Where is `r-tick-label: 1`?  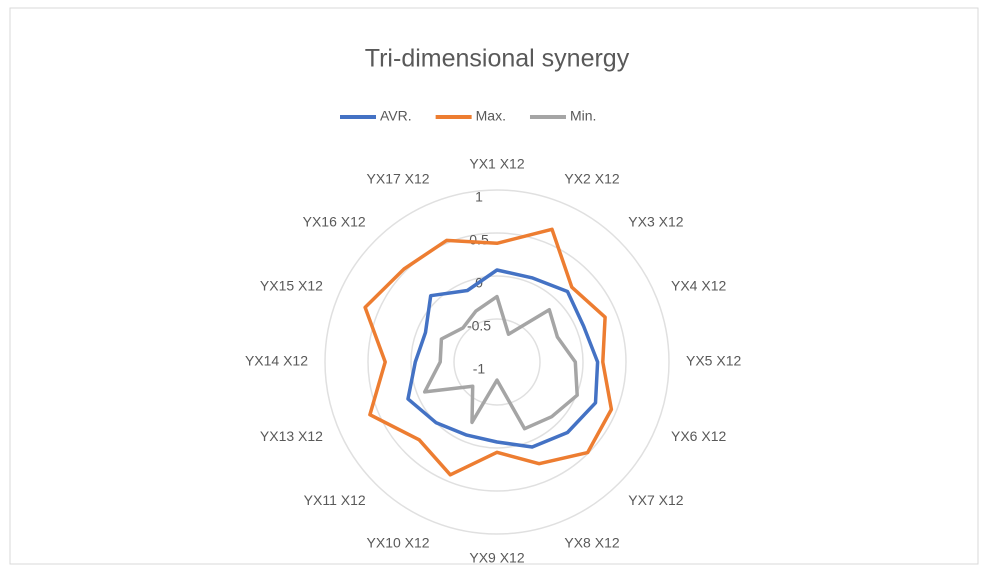 r-tick-label: 1 is located at coordinates (479, 197).